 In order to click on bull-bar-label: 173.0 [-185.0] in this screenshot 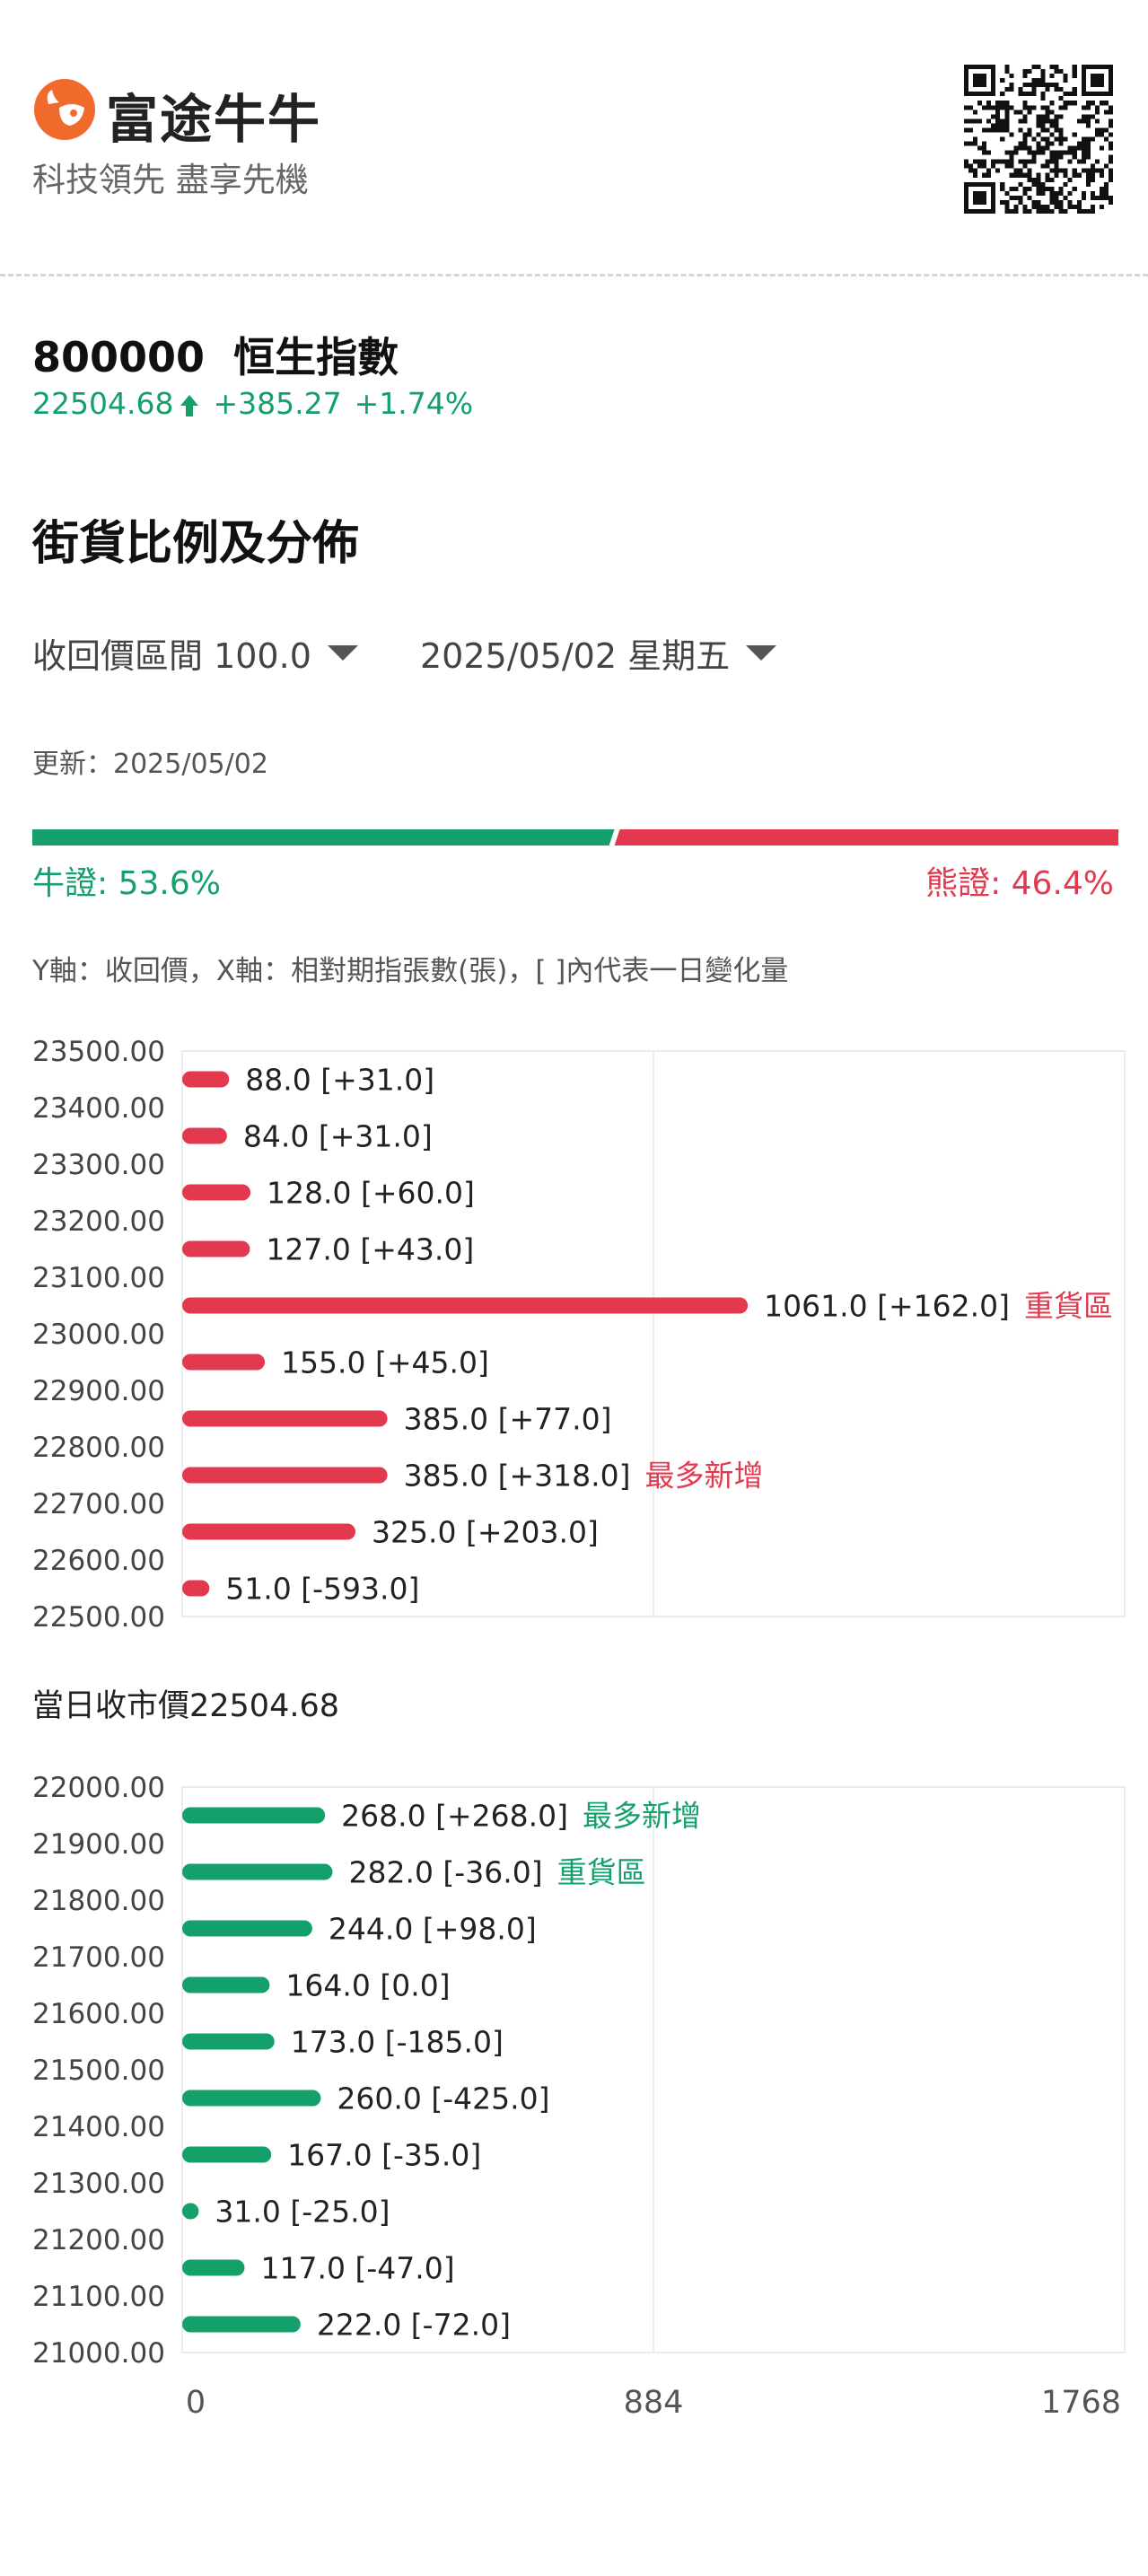, I will do `click(397, 2042)`.